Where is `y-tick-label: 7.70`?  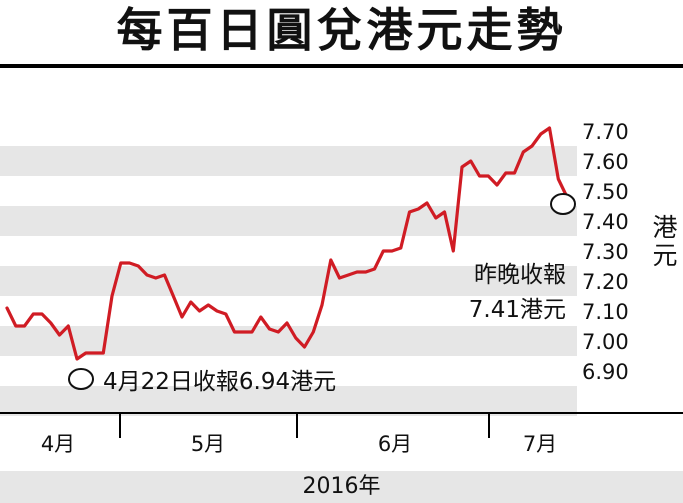 y-tick-label: 7.70 is located at coordinates (605, 132).